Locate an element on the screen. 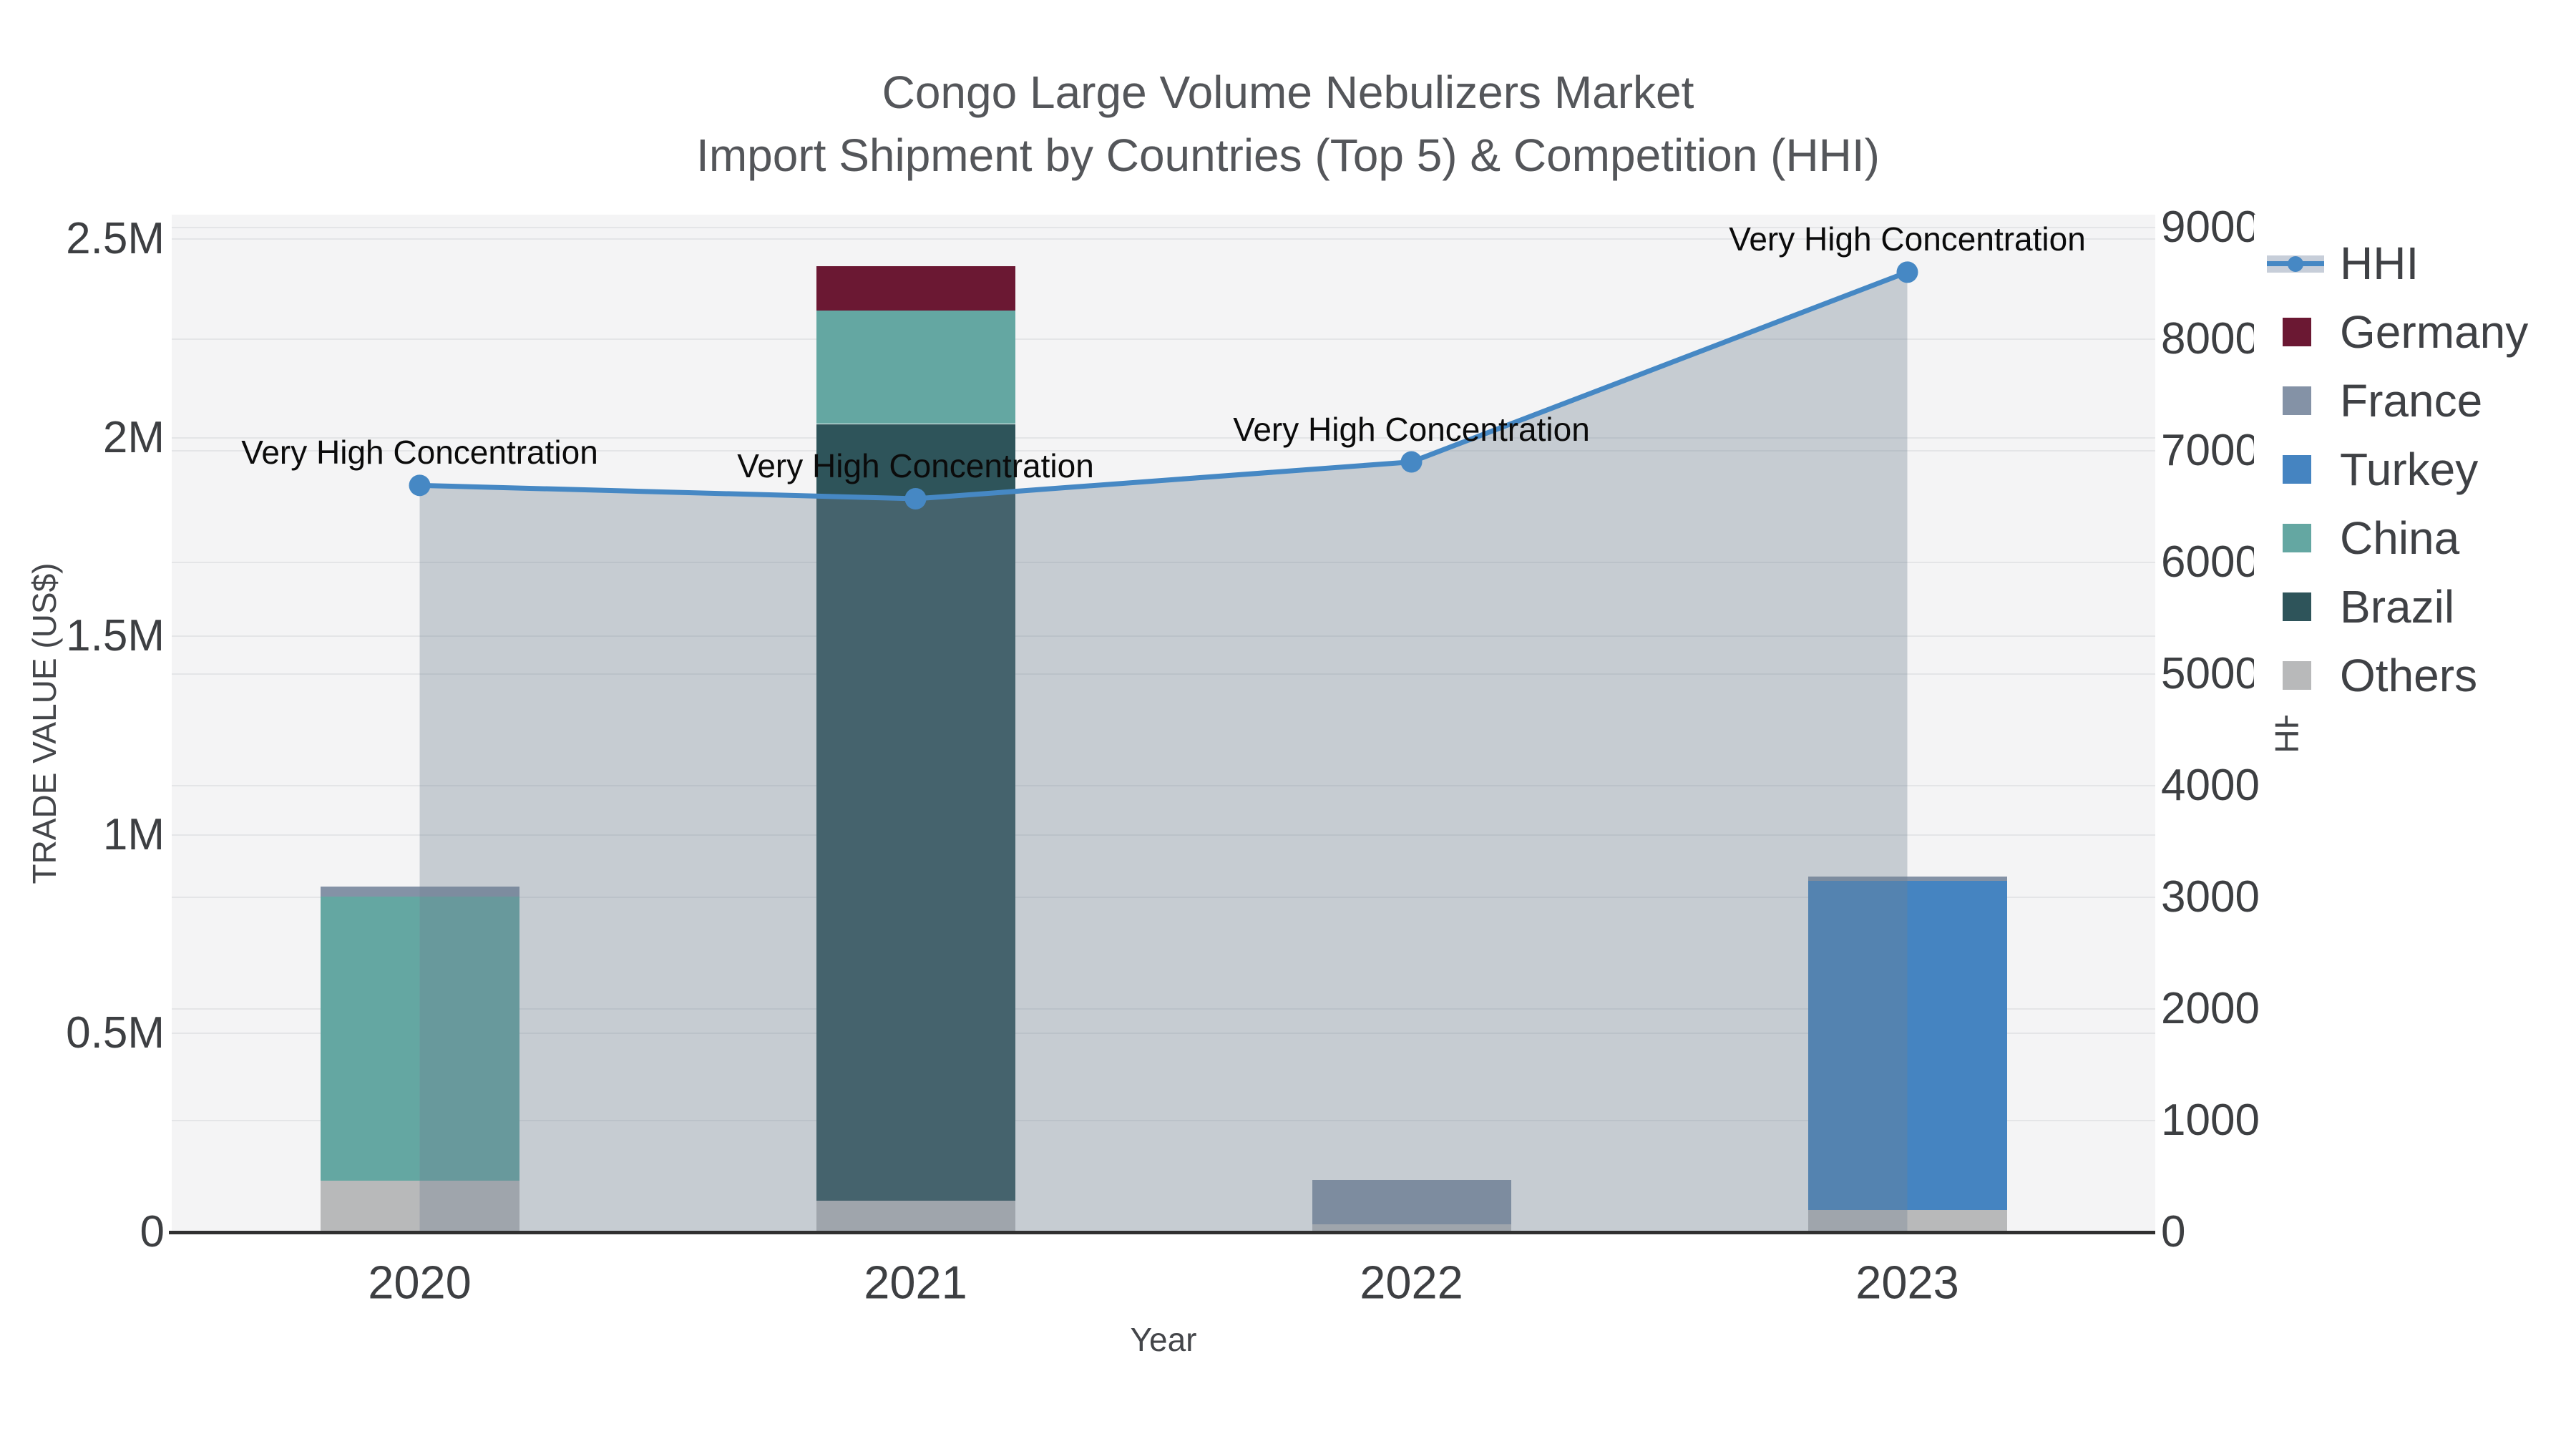  bar-2023-france is located at coordinates (1907, 879).